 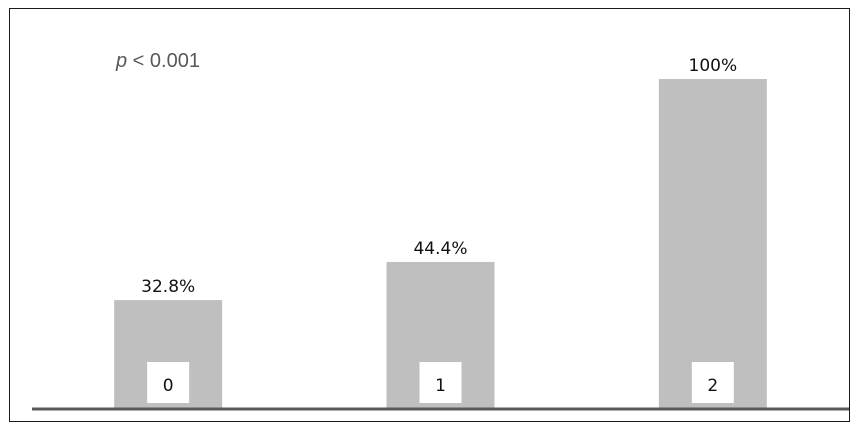 I want to click on p-value-symbol: p, so click(x=121, y=61).